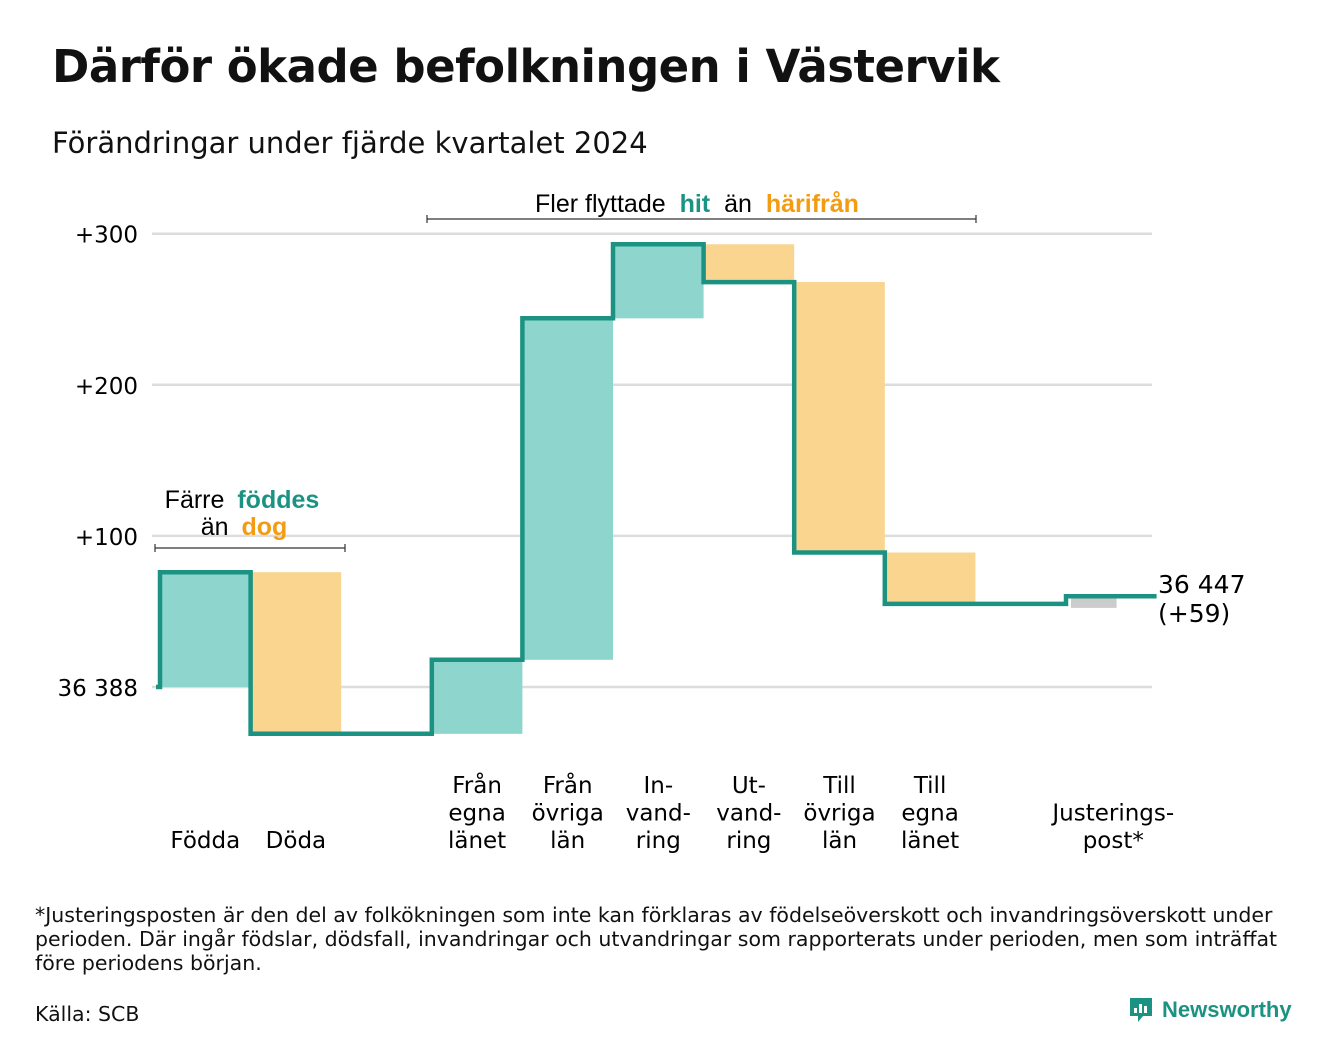  I want to click on source-label: Källa: SCB, so click(87, 1014).